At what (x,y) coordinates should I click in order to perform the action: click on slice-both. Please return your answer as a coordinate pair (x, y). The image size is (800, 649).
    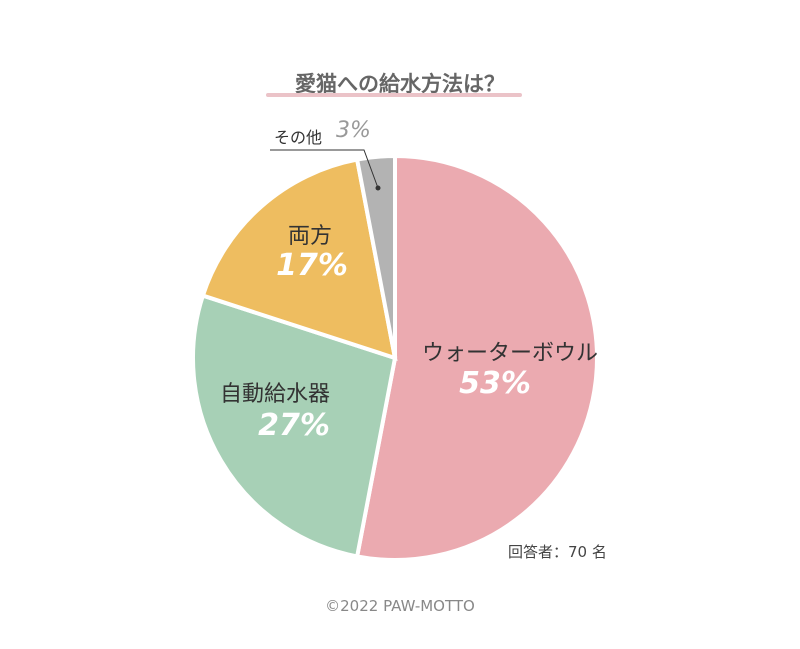
    Looking at the image, I should click on (299, 259).